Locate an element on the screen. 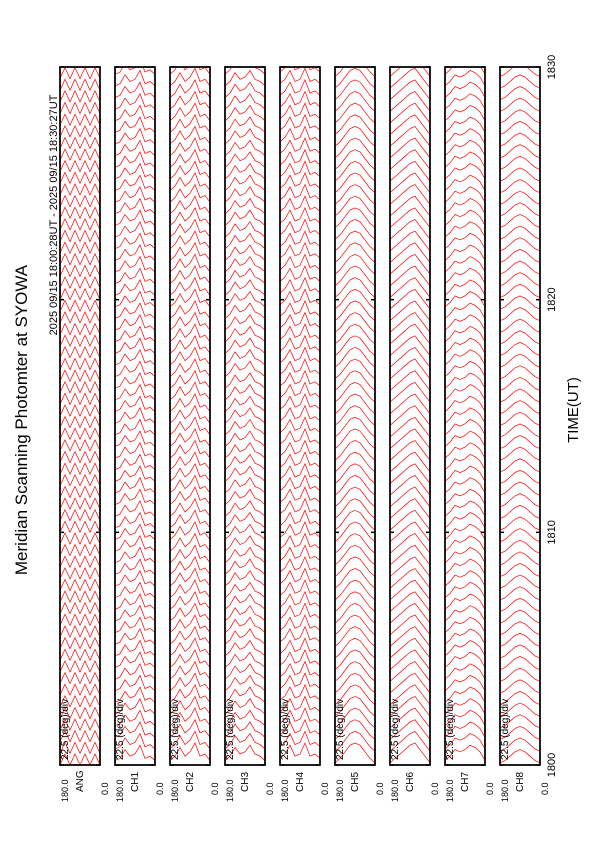 Image resolution: width=595 pixels, height=842 pixels. legend-entry: CH8 is located at coordinates (520, 782).